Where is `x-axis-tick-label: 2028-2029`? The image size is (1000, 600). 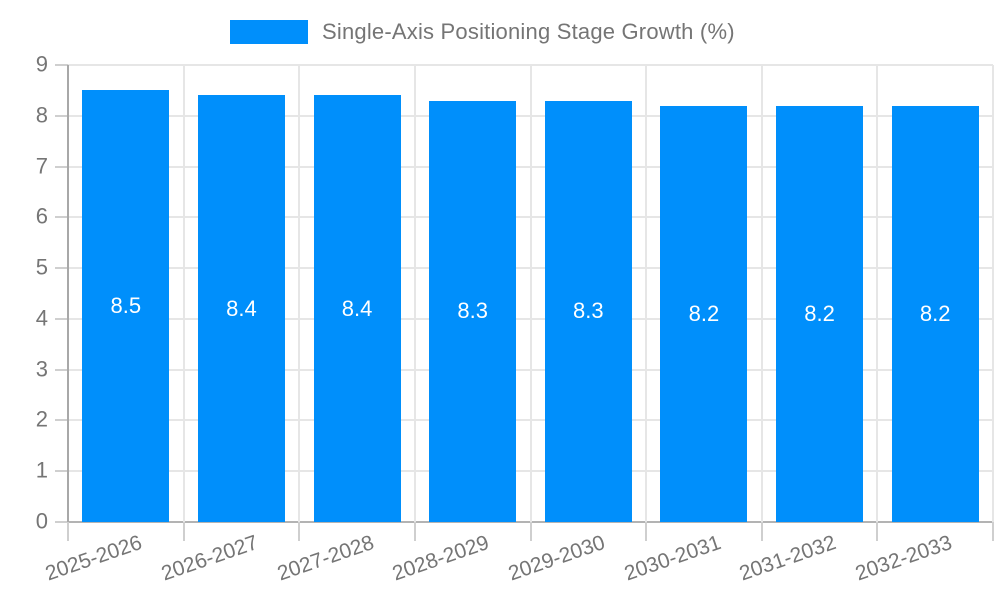
x-axis-tick-label: 2028-2029 is located at coordinates (441, 558).